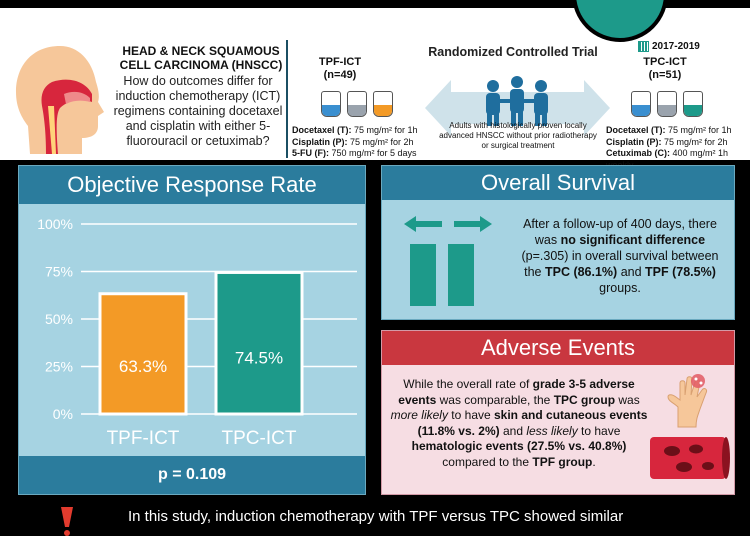 The image size is (750, 536). What do you see at coordinates (517, 106) in the screenshot?
I see `double-arrow-icon` at bounding box center [517, 106].